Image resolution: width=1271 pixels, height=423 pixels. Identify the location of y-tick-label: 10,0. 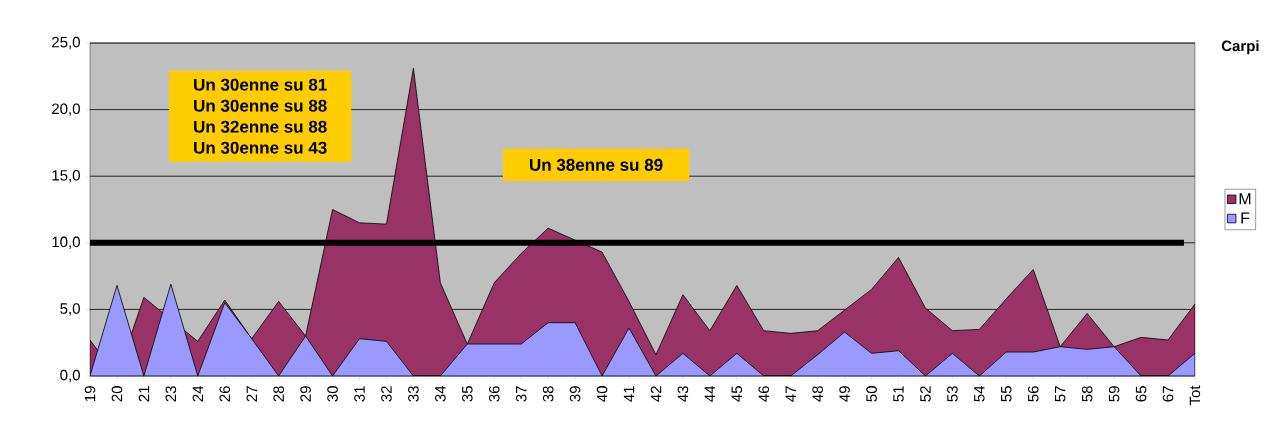
(66, 242).